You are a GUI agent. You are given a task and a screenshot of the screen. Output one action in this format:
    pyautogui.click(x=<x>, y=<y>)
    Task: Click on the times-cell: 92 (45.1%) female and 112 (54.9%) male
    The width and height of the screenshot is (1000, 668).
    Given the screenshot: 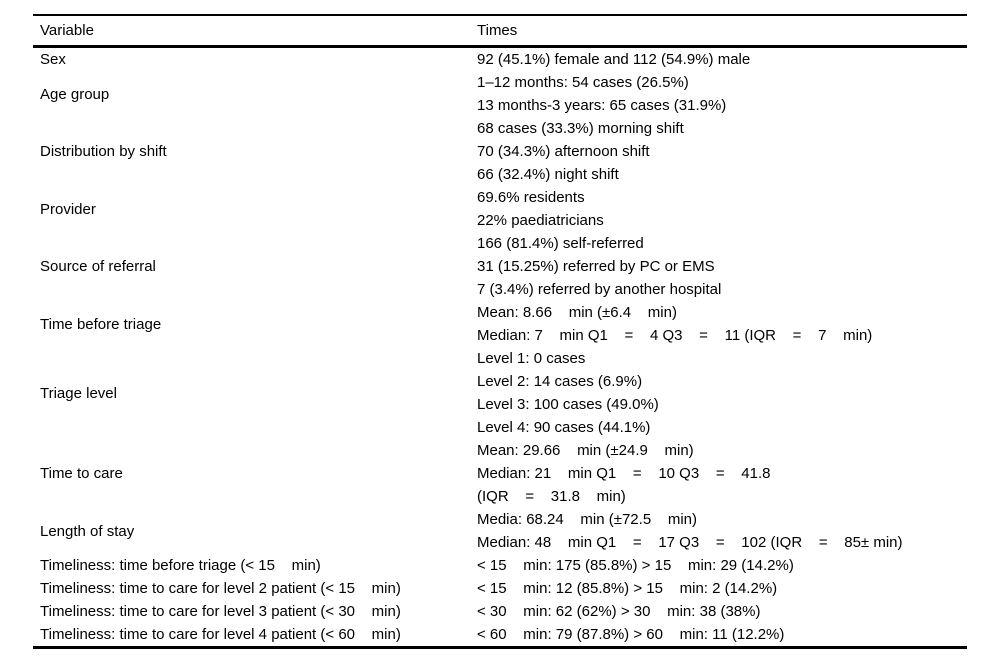 What is the action you would take?
    pyautogui.click(x=718, y=59)
    